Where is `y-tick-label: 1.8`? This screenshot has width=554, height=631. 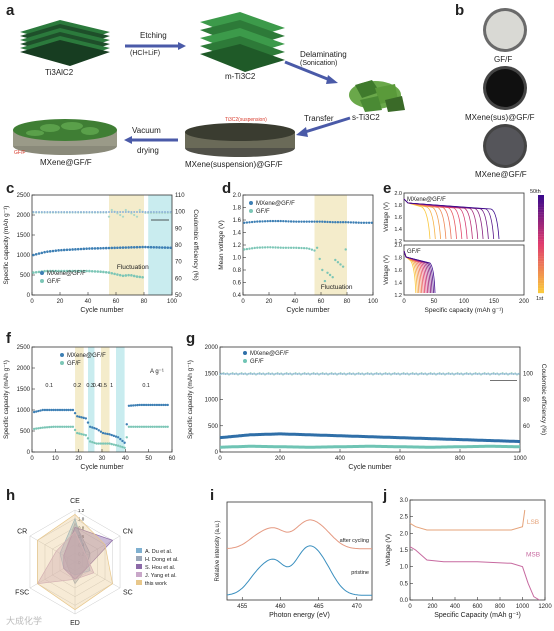
y-tick-label: 1.8 is located at coordinates (237, 209).